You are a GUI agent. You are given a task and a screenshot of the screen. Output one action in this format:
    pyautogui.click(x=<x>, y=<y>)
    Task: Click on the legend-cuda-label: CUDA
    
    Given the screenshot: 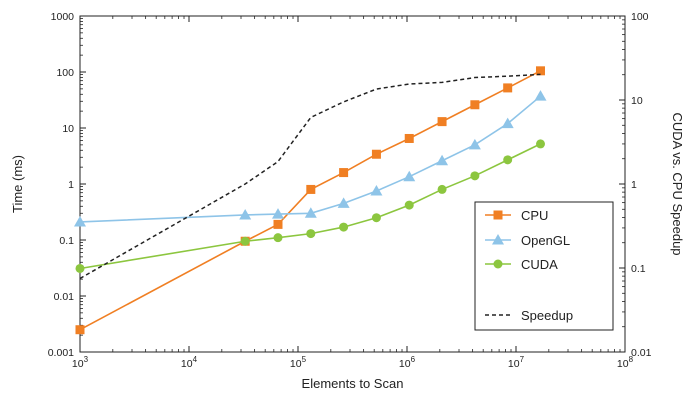 What is the action you would take?
    pyautogui.click(x=539, y=264)
    